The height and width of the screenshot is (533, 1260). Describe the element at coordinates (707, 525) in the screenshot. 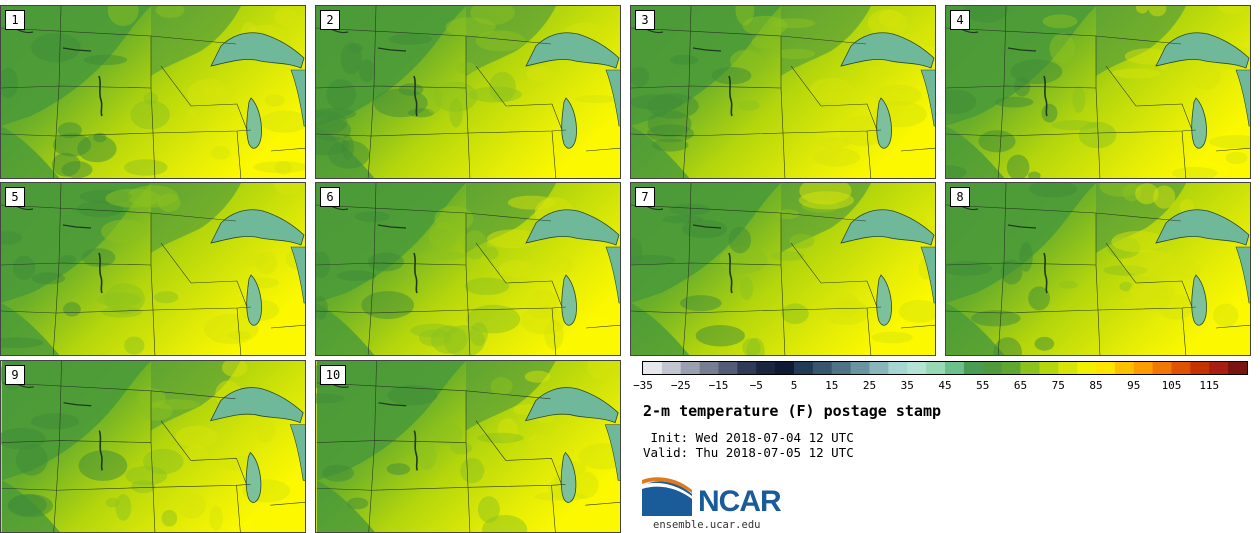

I see `site-url: ensemble.ucar.edu` at that location.